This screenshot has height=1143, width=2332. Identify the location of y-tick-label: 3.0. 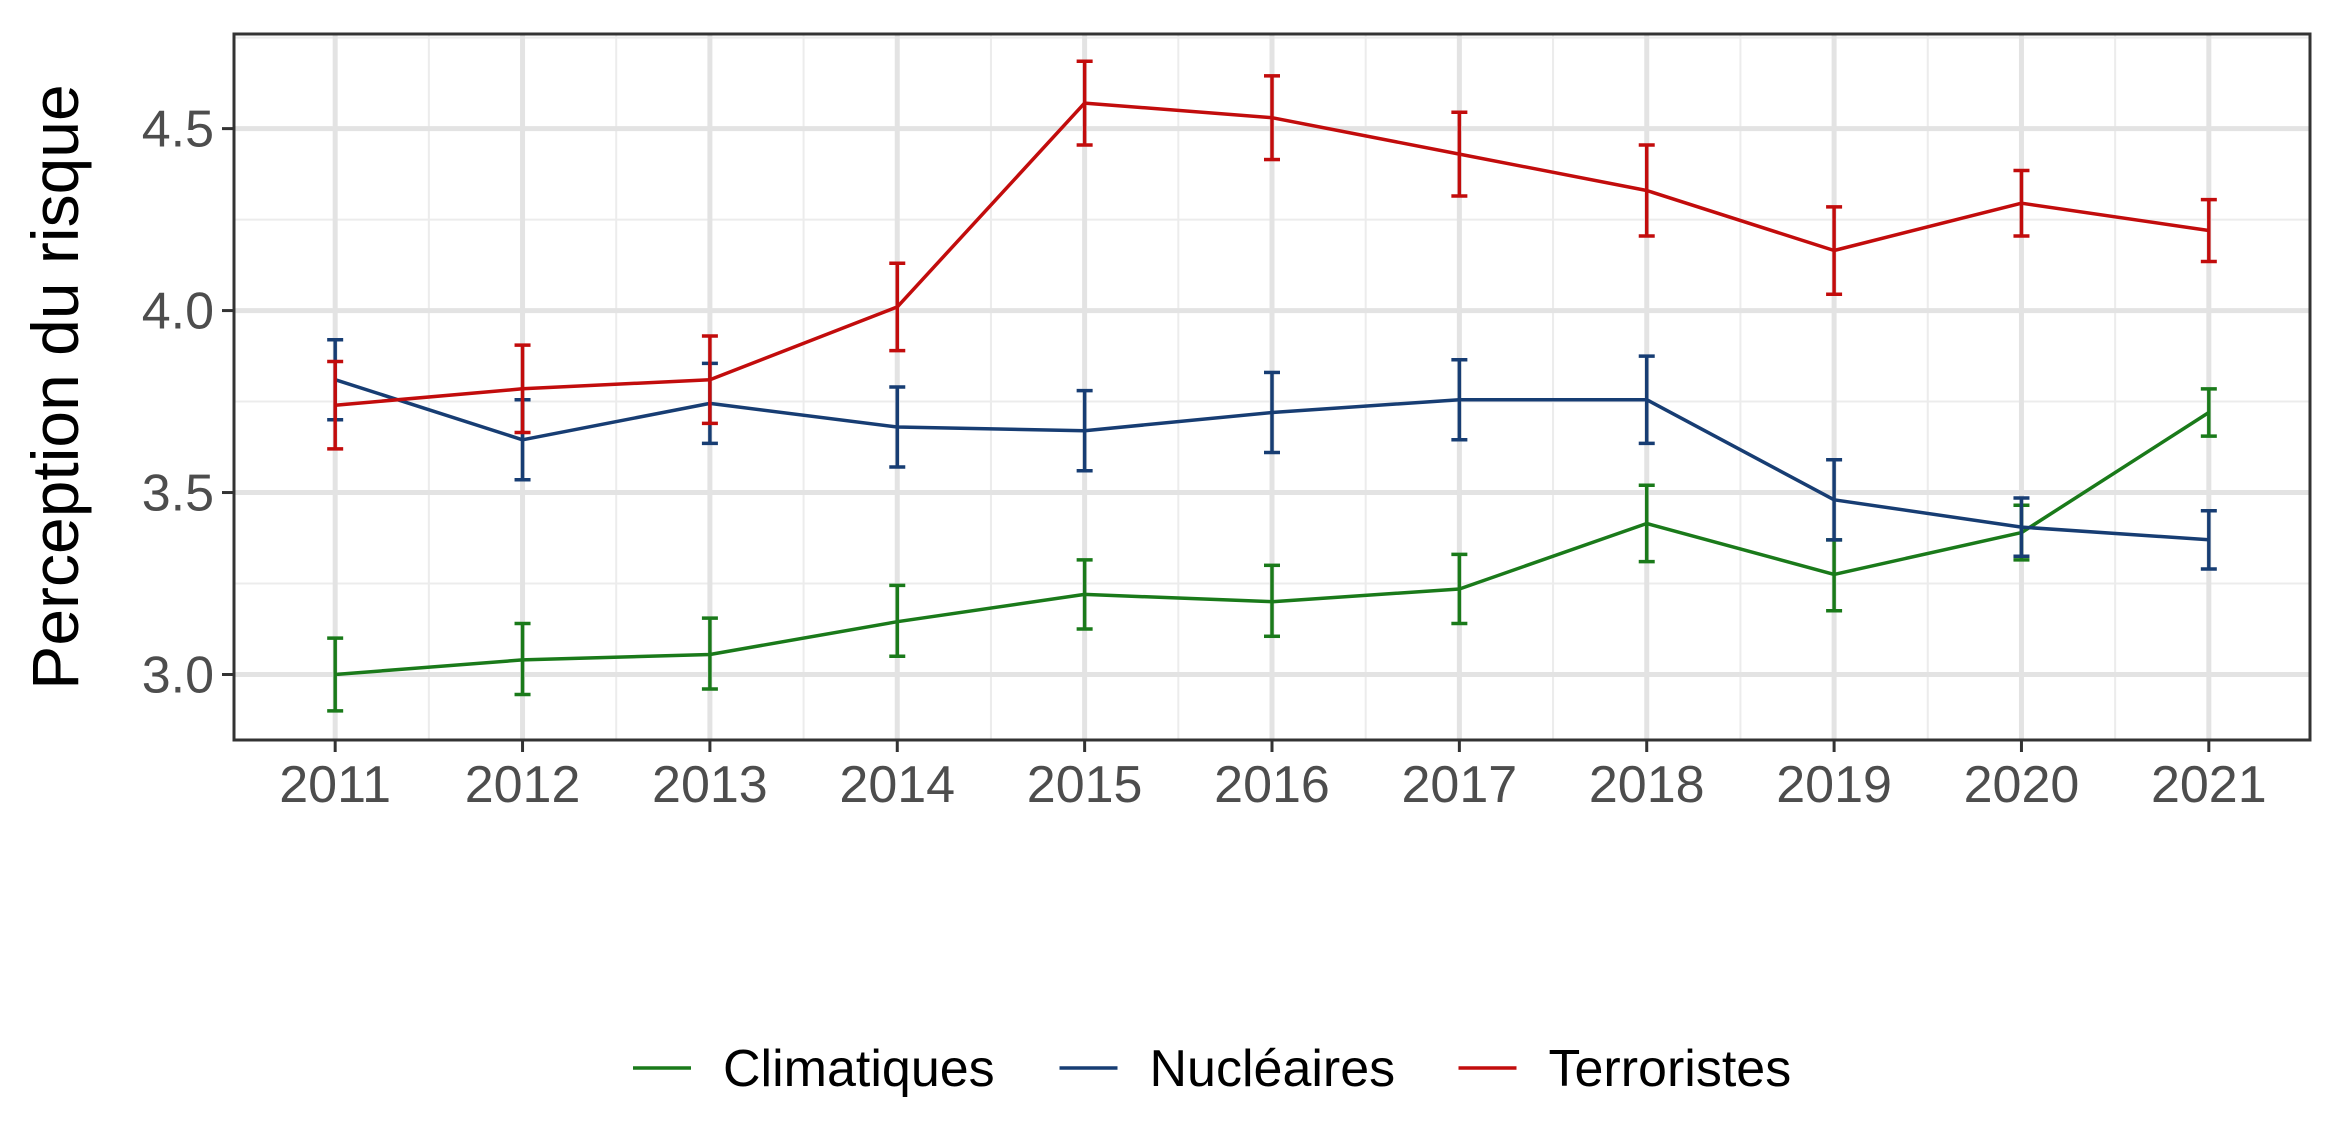
(178, 675).